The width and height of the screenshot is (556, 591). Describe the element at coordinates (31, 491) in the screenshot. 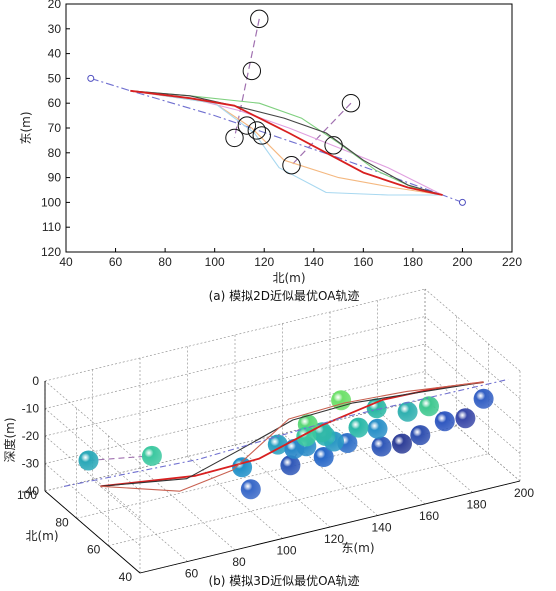

I see `z-tick-label: -40` at that location.